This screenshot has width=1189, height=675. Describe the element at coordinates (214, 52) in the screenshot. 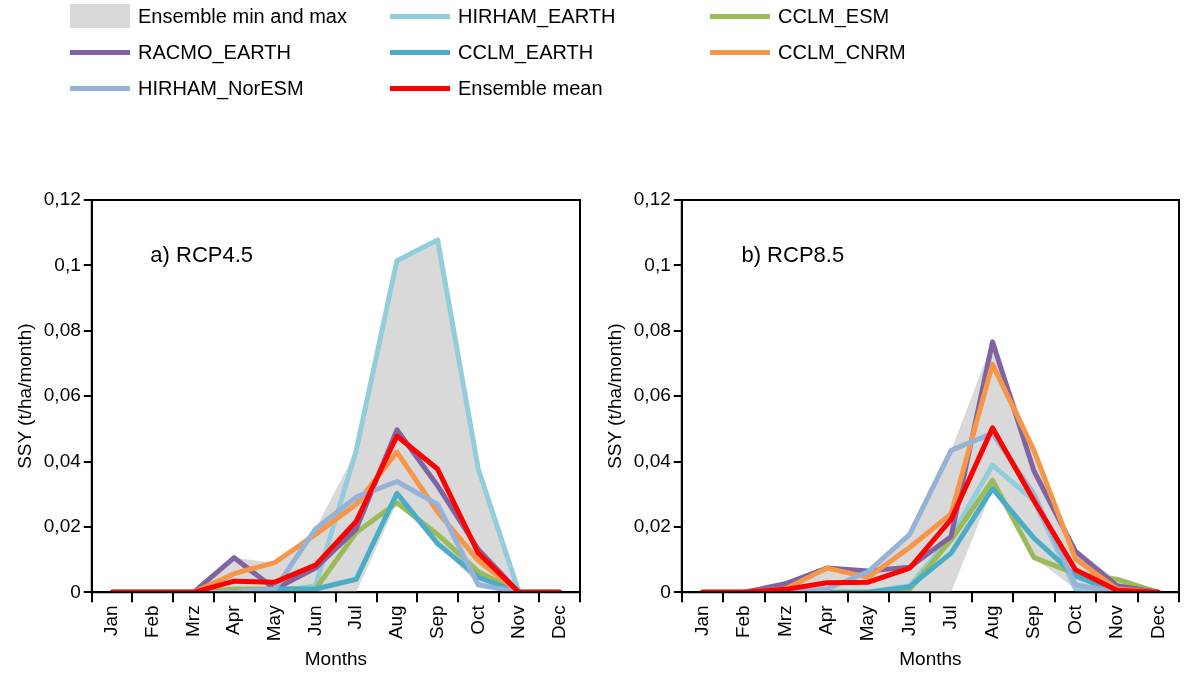

I see `legend-label: RACMO_EARTH` at that location.